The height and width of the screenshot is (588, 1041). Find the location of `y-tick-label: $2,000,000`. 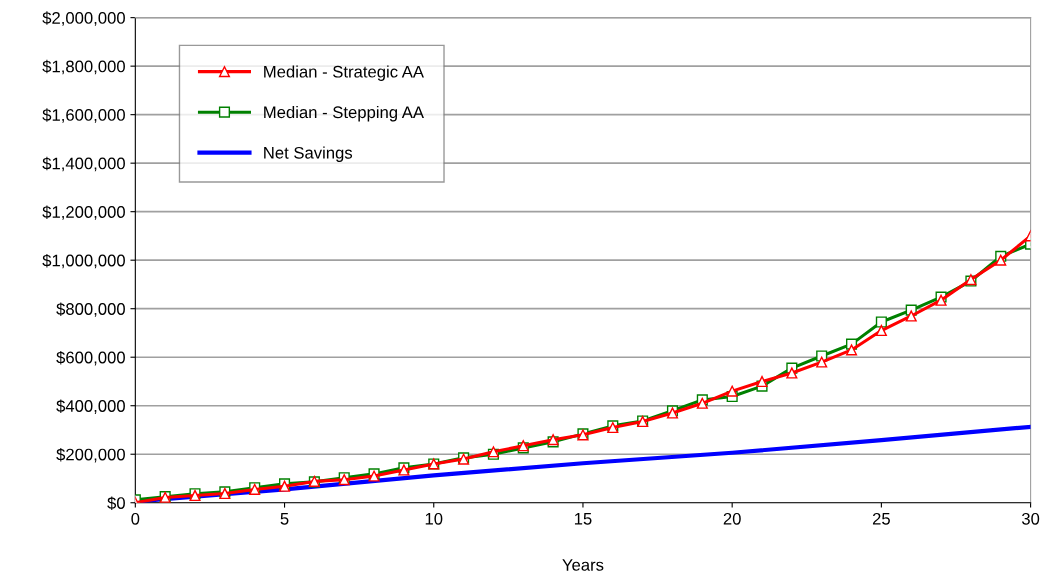

y-tick-label: $2,000,000 is located at coordinates (83, 18).